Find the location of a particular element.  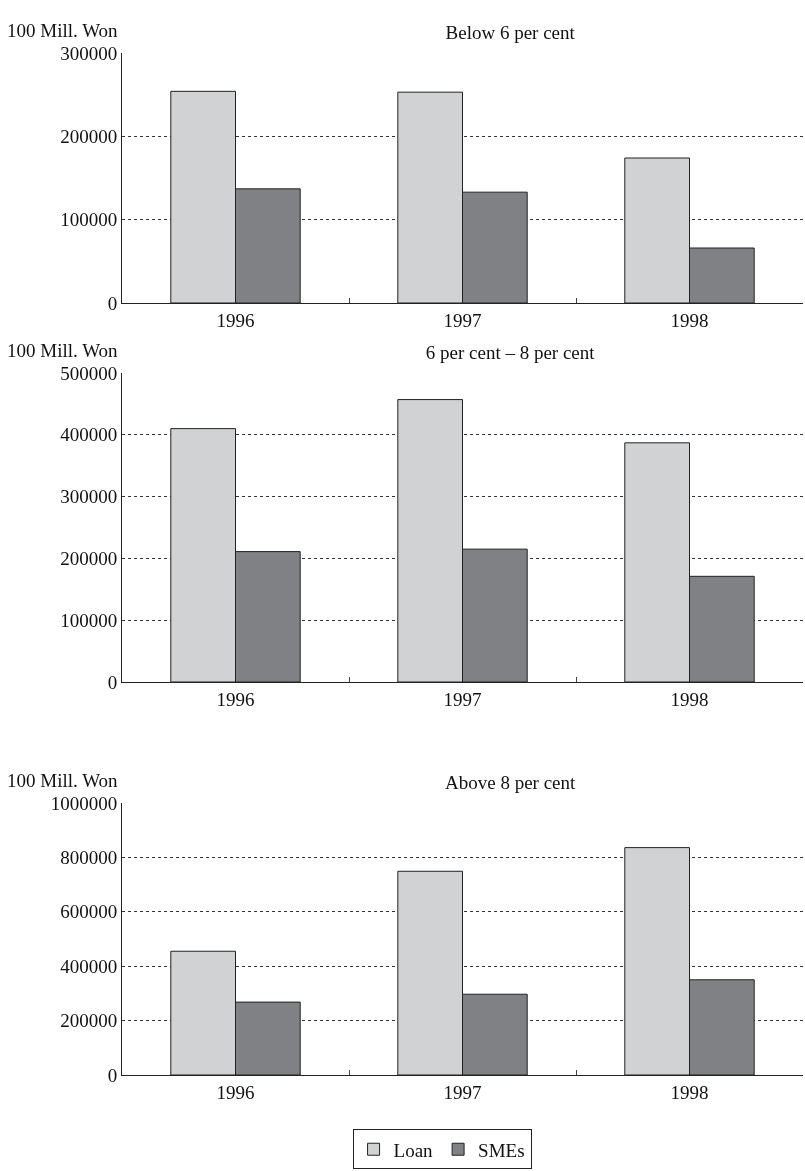

chart-title: Above 8 per cent is located at coordinates (511, 782).